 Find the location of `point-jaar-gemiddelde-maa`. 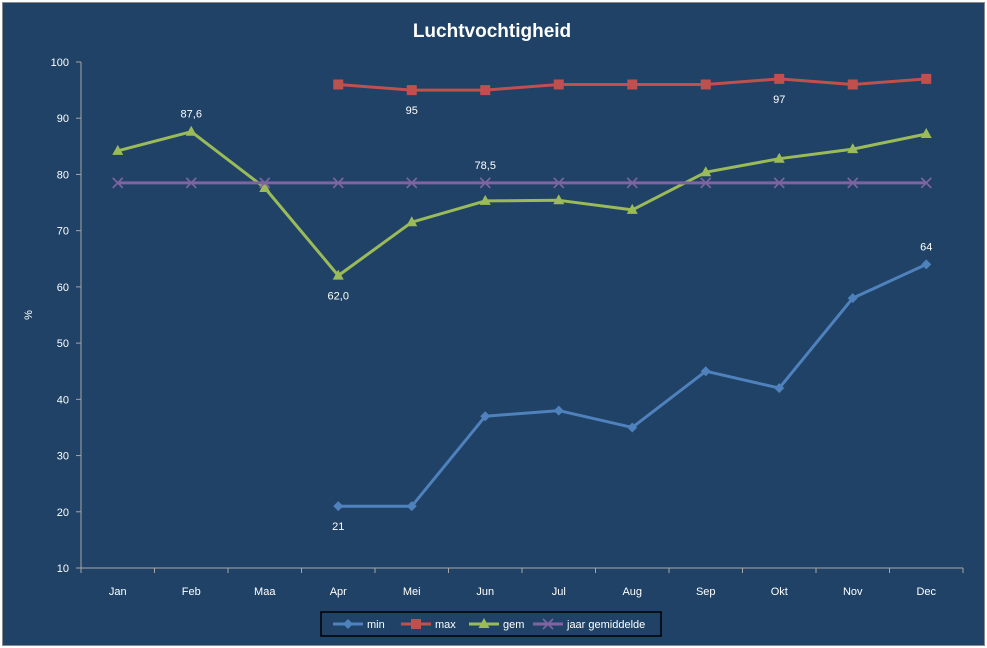

point-jaar-gemiddelde-maa is located at coordinates (265, 183).